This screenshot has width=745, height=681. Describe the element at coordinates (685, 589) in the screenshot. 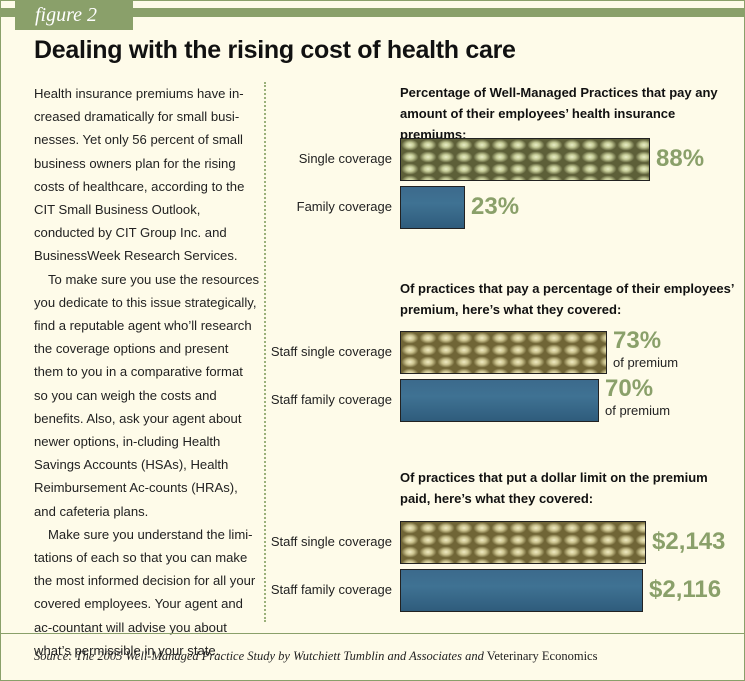

I see `value-label: $2,116` at that location.